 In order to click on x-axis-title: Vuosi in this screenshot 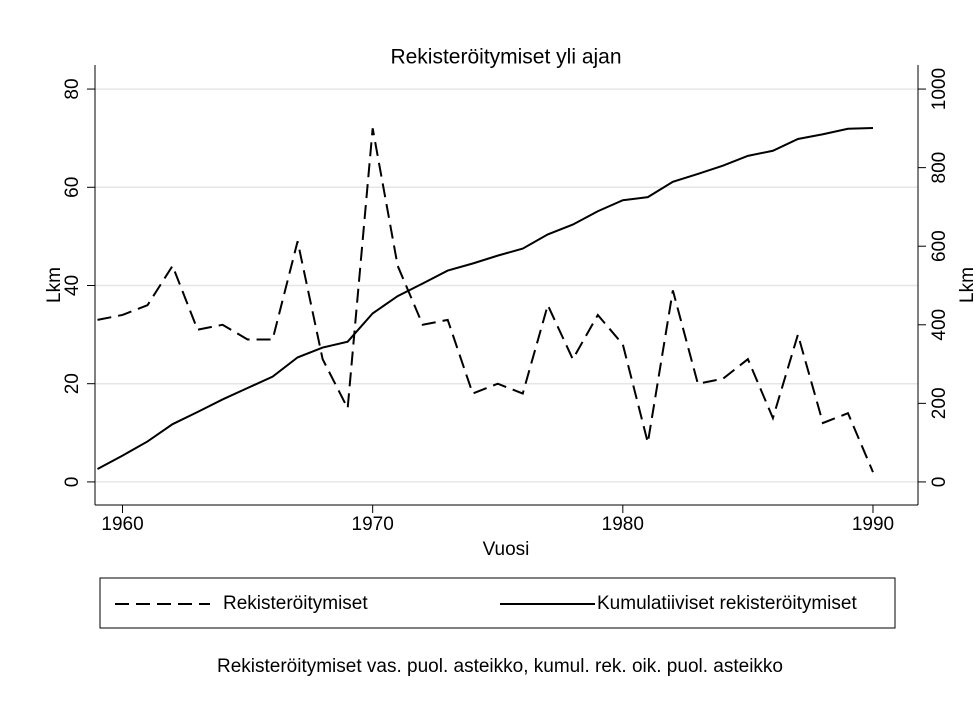, I will do `click(506, 549)`.